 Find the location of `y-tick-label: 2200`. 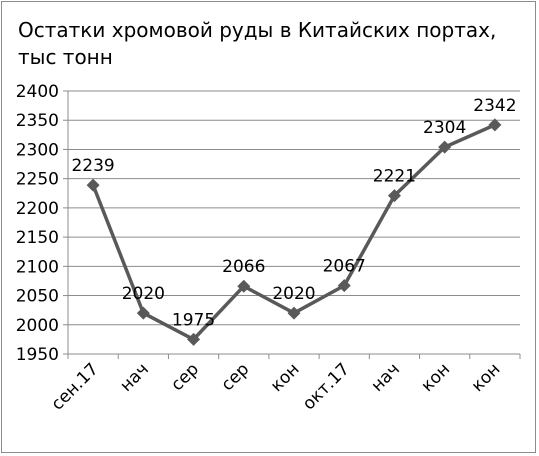

y-tick-label: 2200 is located at coordinates (37, 209).